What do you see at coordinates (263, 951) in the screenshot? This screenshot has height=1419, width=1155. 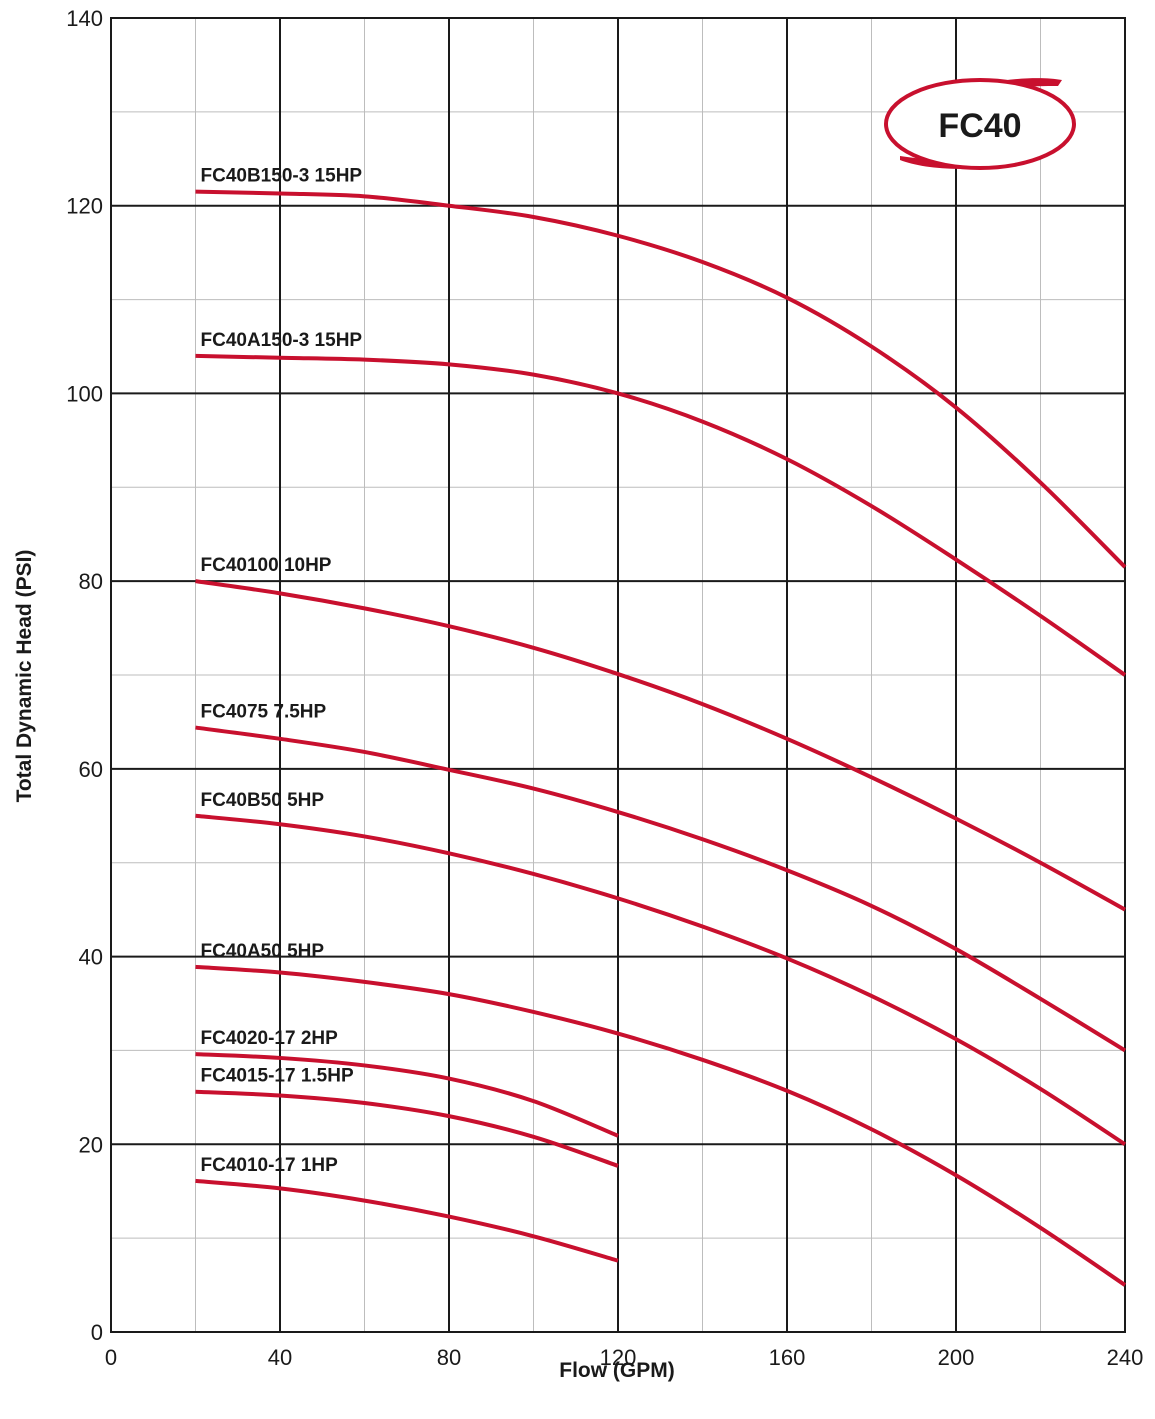 I see `series-label-6: FC40A50 5HP` at bounding box center [263, 951].